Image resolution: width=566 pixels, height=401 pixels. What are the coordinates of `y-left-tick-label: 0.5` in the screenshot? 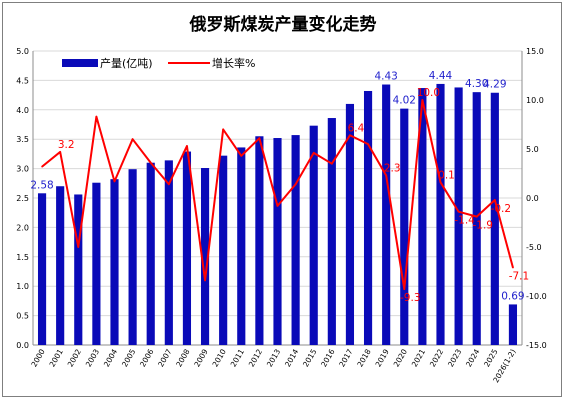 It's located at (22, 316).